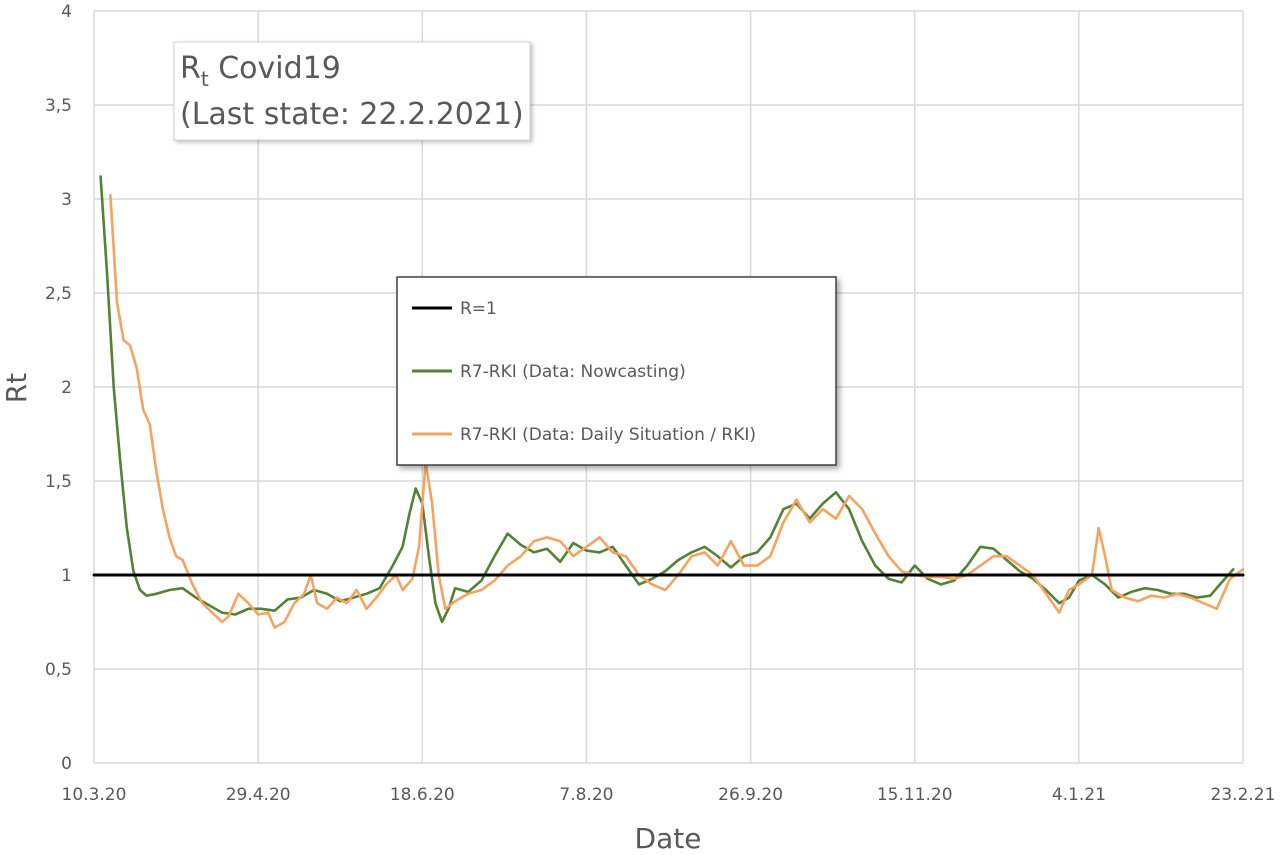 This screenshot has width=1280, height=855. What do you see at coordinates (586, 795) in the screenshot?
I see `x-tick-label: 7.8.20` at bounding box center [586, 795].